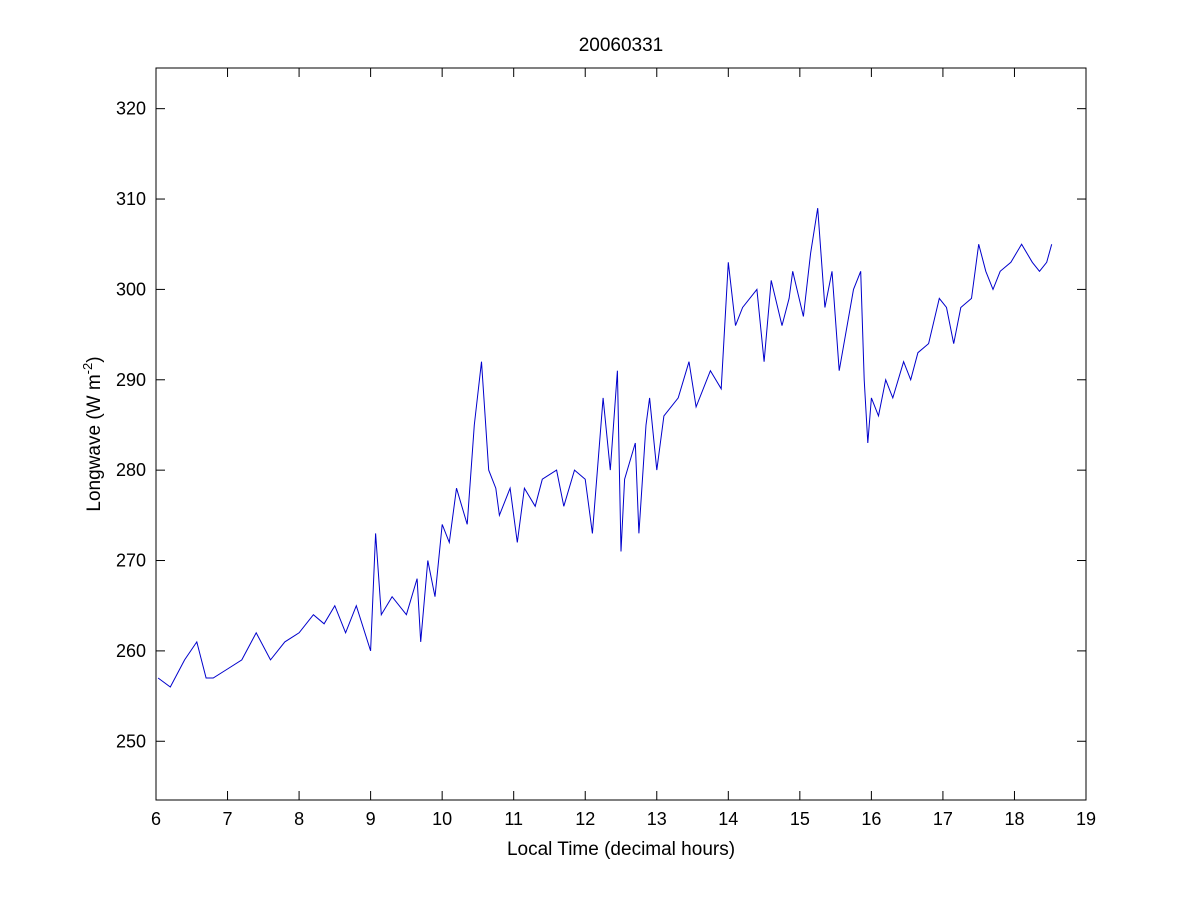 The image size is (1200, 905). I want to click on x-tick-label-14: 14, so click(728, 819).